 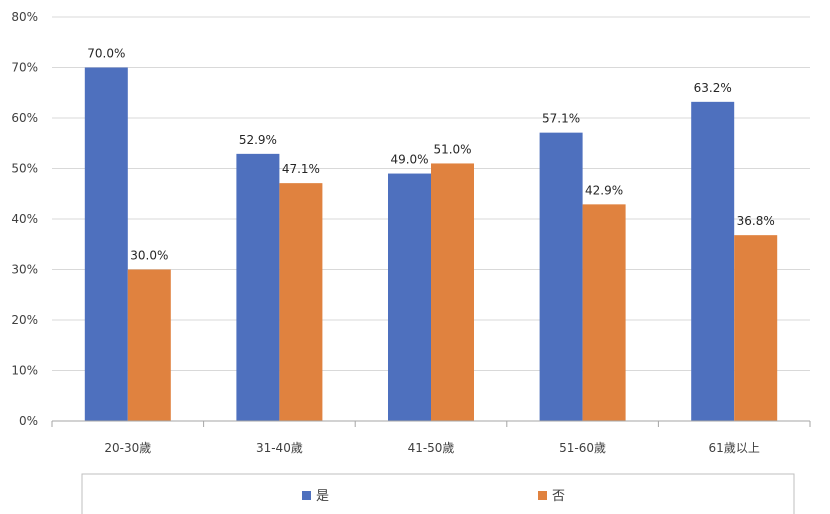 What do you see at coordinates (258, 140) in the screenshot?
I see `data-label: 52.9%` at bounding box center [258, 140].